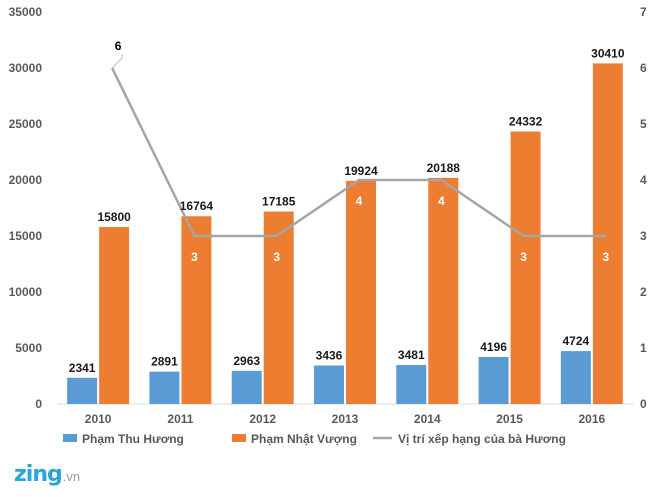  What do you see at coordinates (643, 236) in the screenshot?
I see `y-right-tick-label: 3` at bounding box center [643, 236].